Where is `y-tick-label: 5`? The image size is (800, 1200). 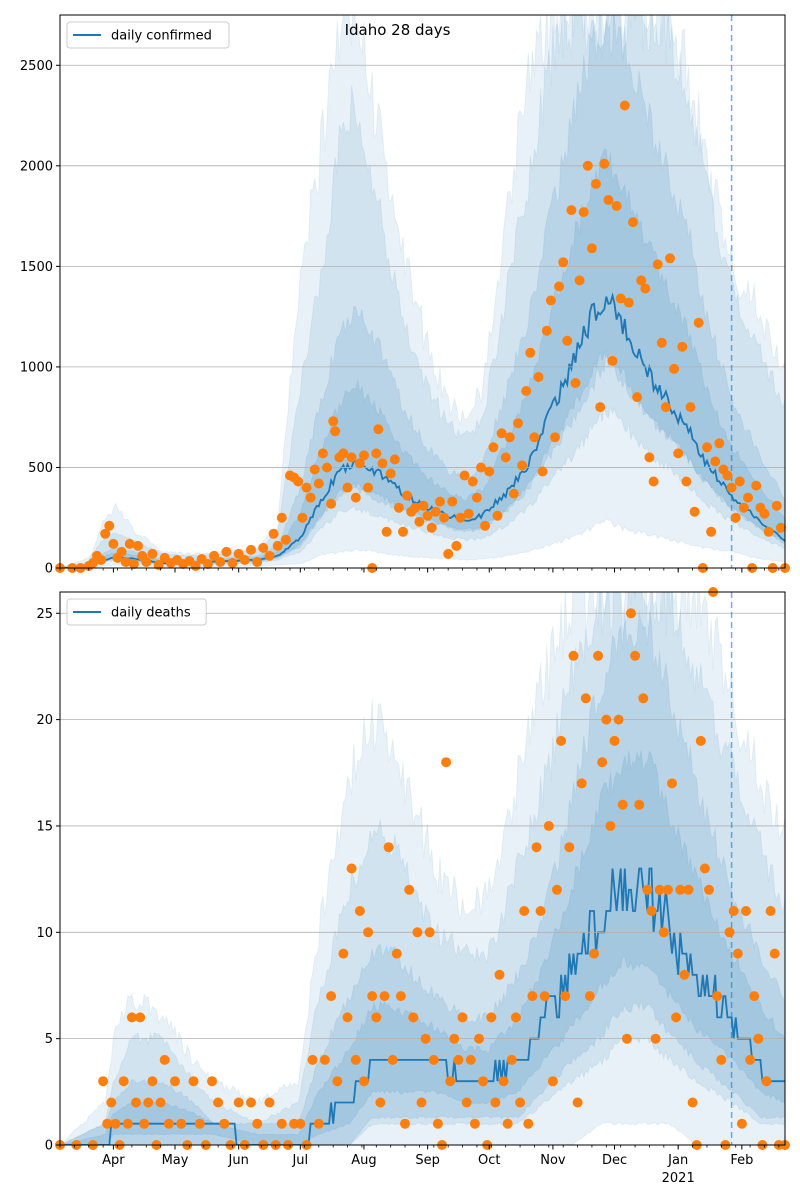
y-tick-label: 5 is located at coordinates (49, 1039).